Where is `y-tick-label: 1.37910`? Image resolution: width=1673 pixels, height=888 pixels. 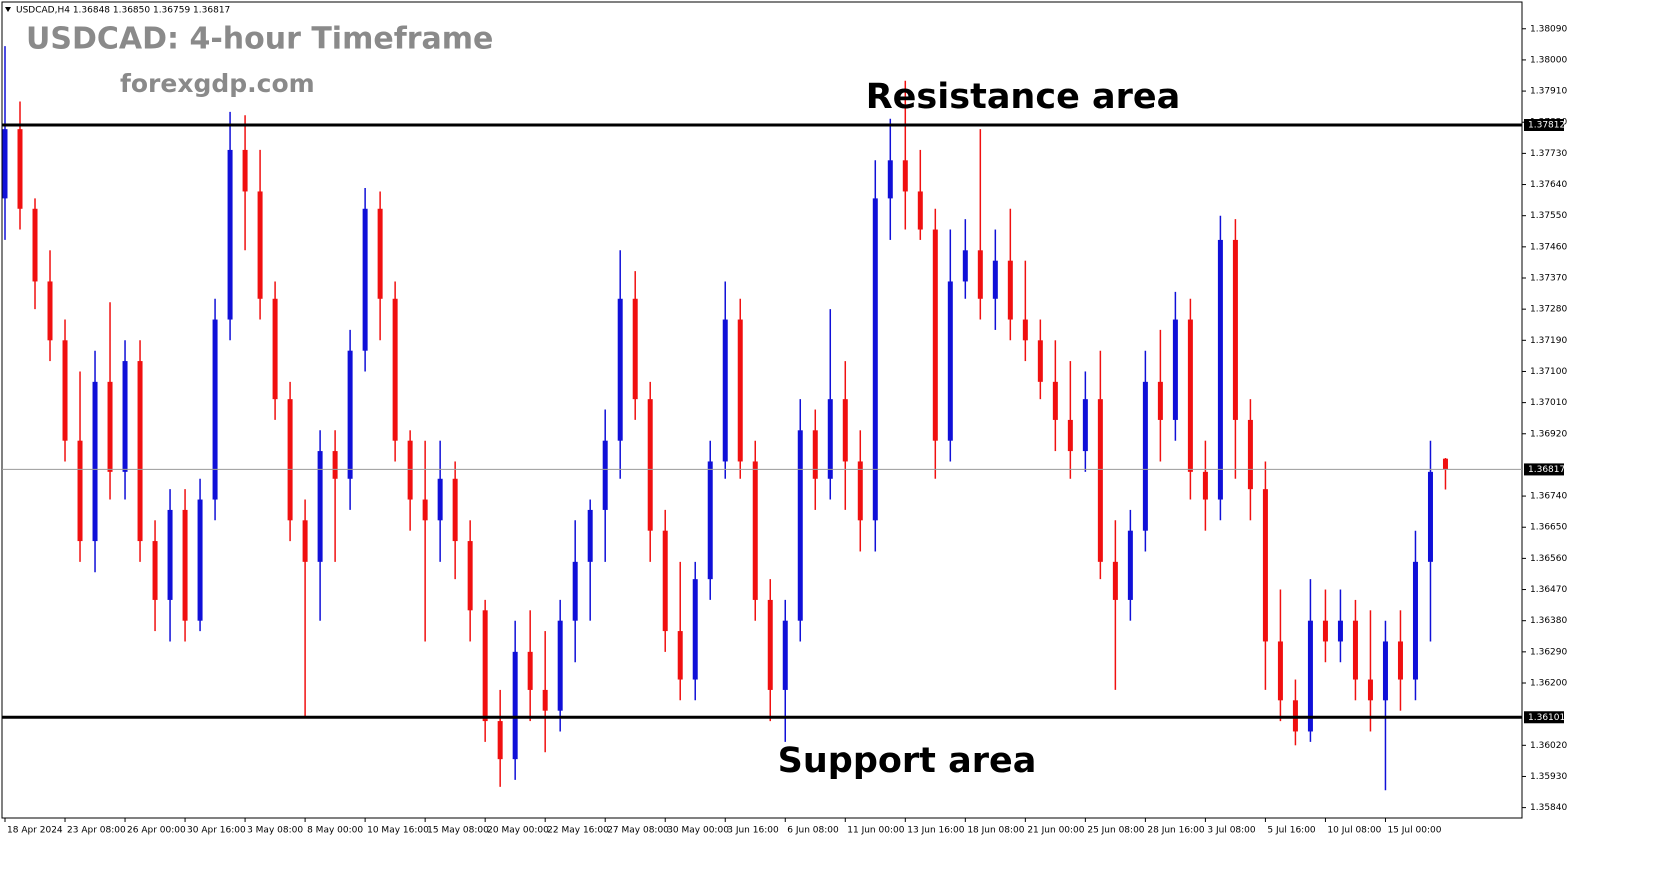 y-tick-label: 1.37910 is located at coordinates (1548, 92).